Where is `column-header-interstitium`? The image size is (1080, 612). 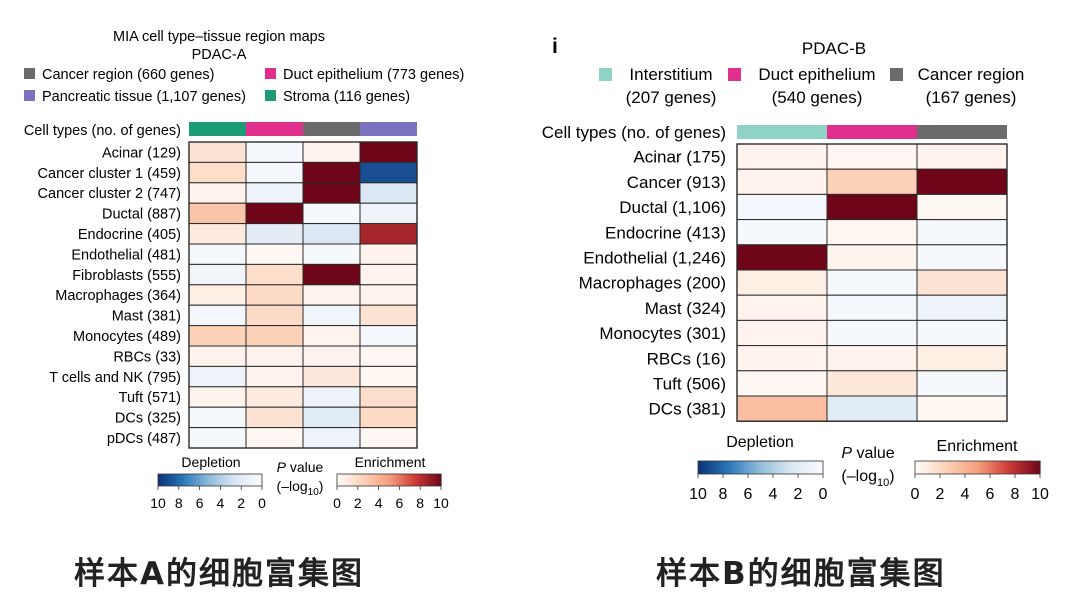
column-header-interstitium is located at coordinates (782, 132).